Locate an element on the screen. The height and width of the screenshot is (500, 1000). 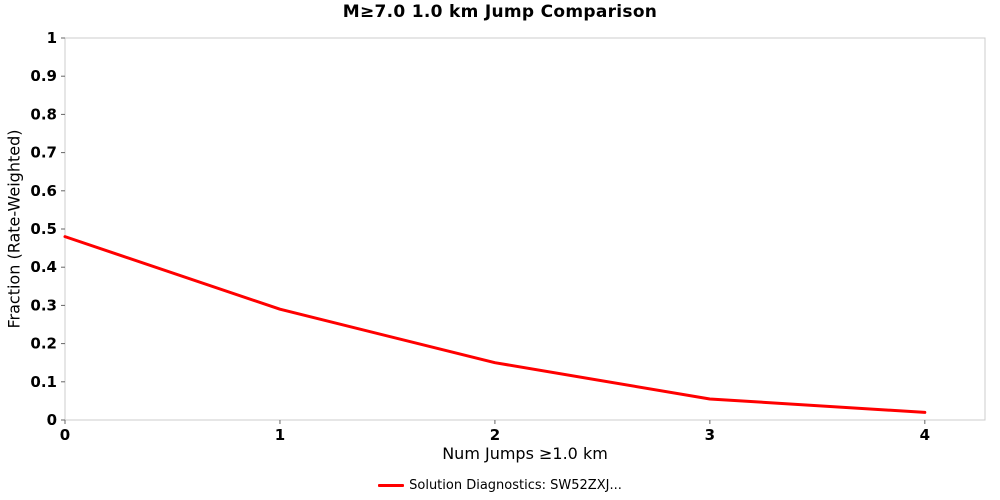
y-tick-label: 0.5 is located at coordinates (43, 229).